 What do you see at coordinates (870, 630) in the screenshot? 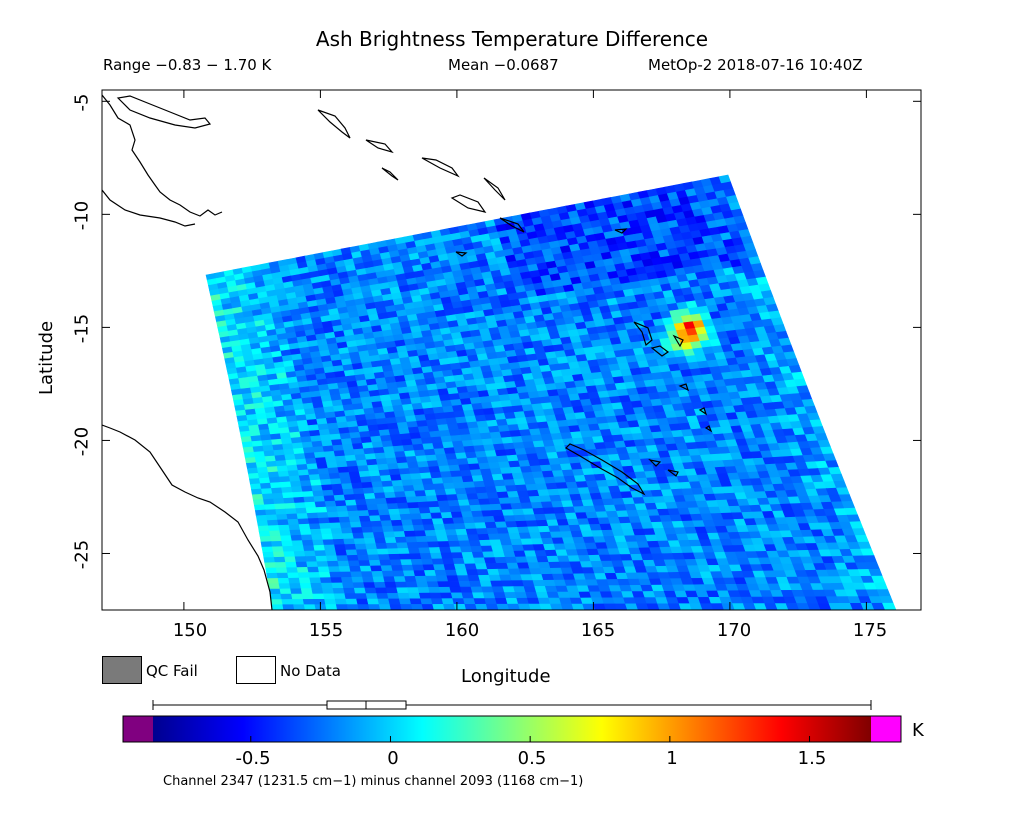
I see `x-tick-label: 175` at bounding box center [870, 630].